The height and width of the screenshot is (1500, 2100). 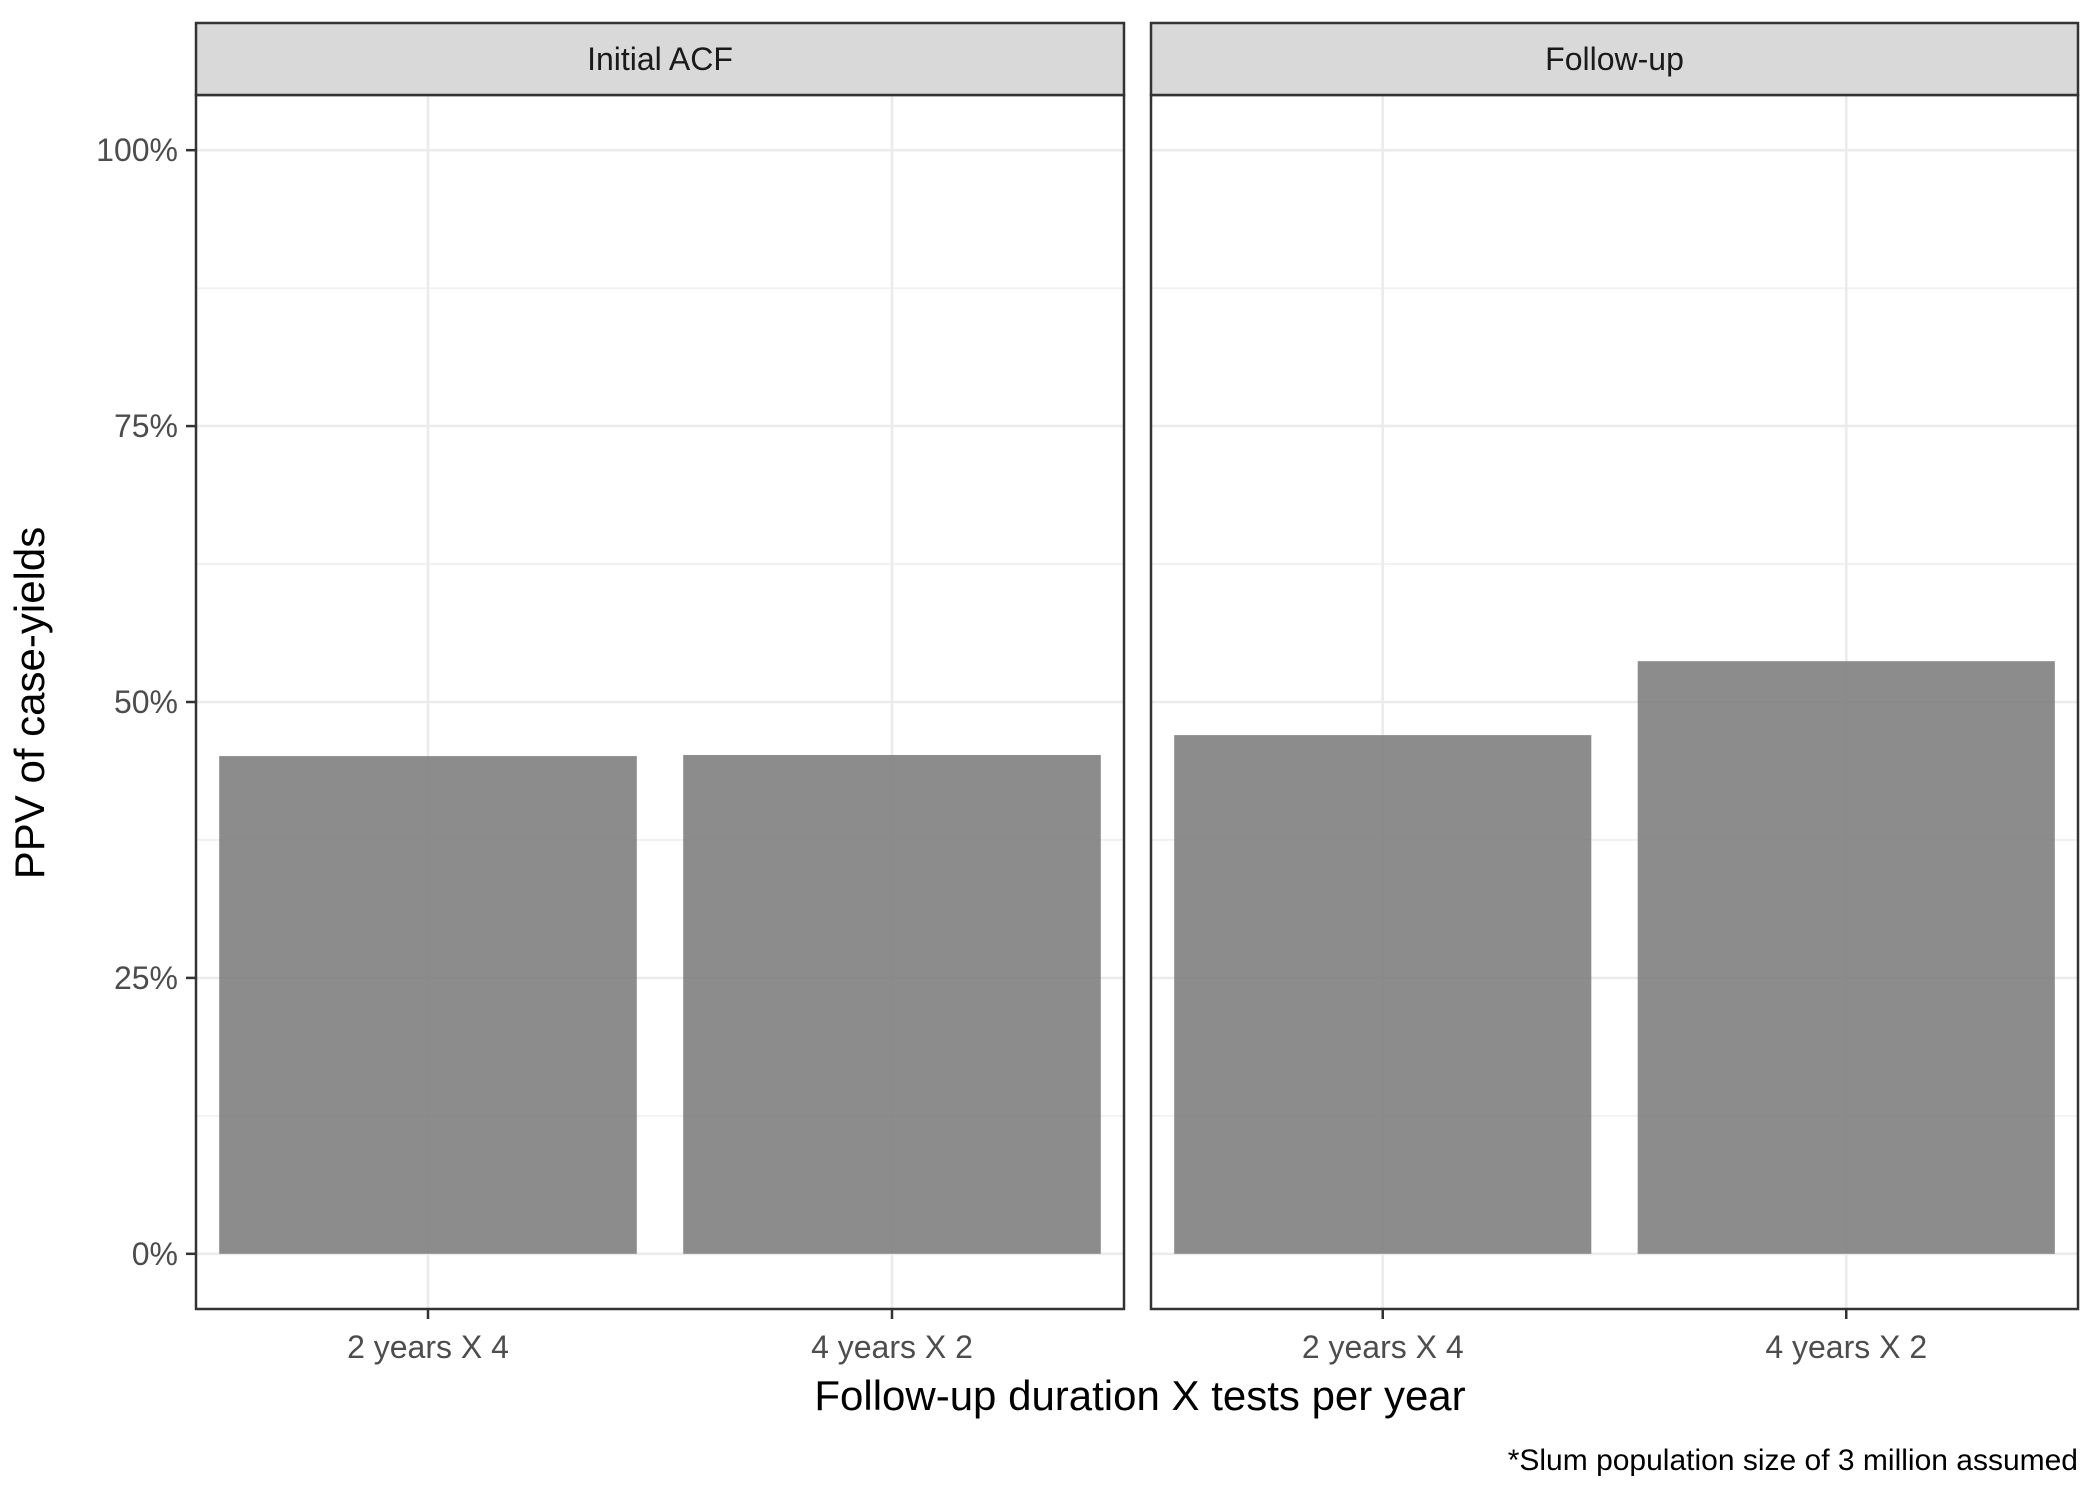 I want to click on y-tick-label: 50%, so click(x=146, y=702).